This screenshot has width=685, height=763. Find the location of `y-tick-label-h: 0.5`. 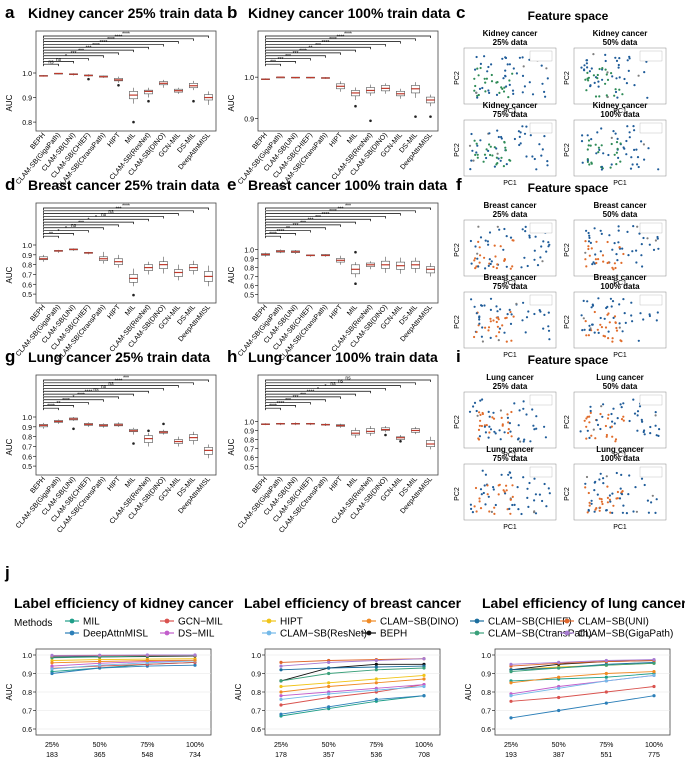

y-tick-label-h: 0.5 is located at coordinates (249, 468).